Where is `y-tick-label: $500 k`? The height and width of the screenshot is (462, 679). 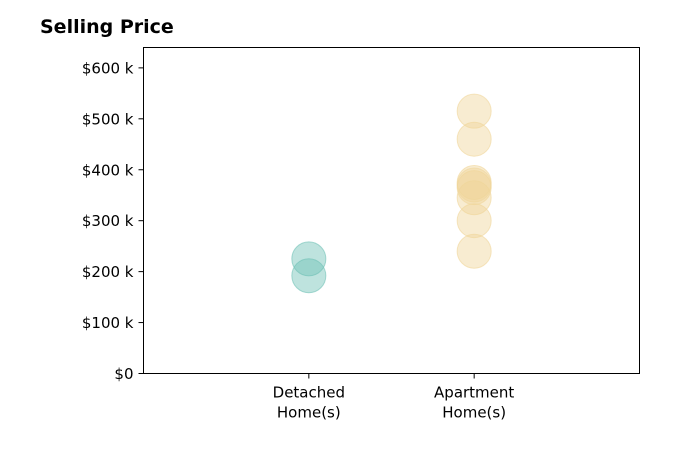 y-tick-label: $500 k is located at coordinates (108, 119).